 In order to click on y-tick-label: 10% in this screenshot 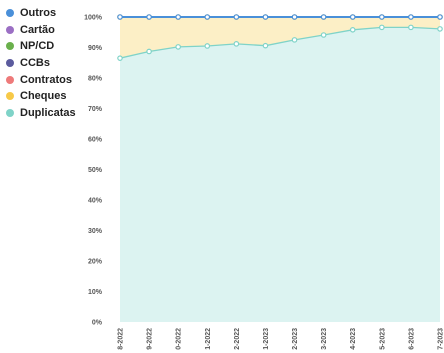, I will do `click(95, 292)`.